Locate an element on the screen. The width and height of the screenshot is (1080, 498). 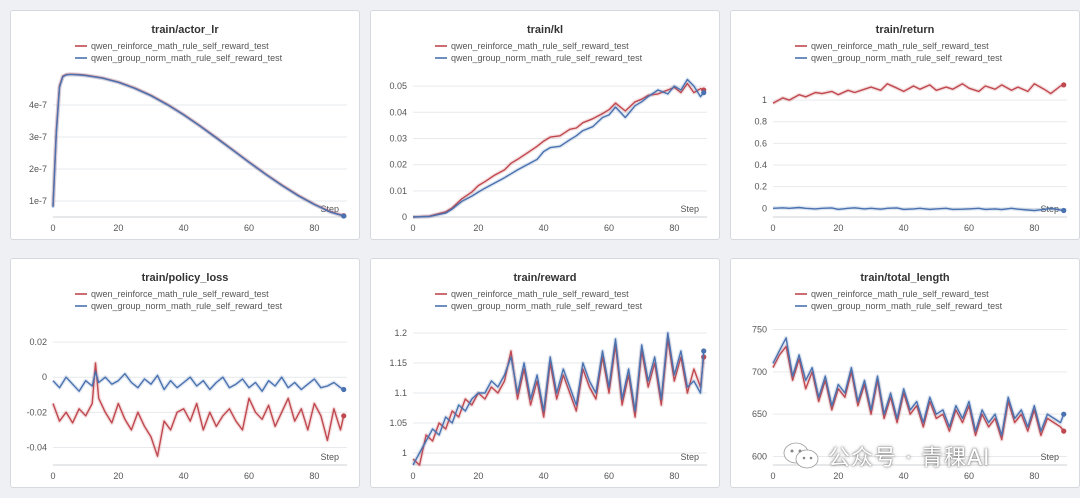
y-tick-label: 700 is located at coordinates (759, 372).